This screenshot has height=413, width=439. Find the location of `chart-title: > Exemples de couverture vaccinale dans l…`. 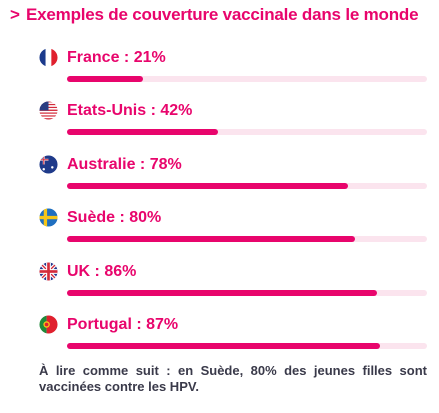

chart-title: > Exemples de couverture vaccinale dans l… is located at coordinates (214, 15).